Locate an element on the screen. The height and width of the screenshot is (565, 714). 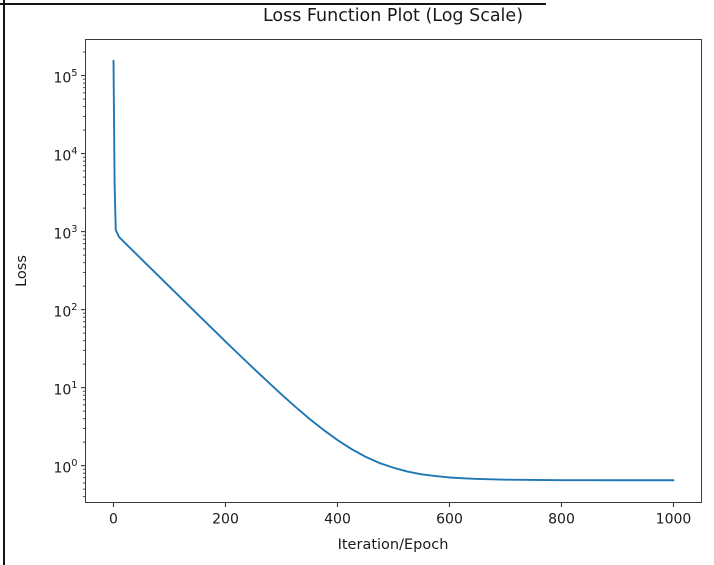
x-tick-label: 1000 is located at coordinates (674, 520).